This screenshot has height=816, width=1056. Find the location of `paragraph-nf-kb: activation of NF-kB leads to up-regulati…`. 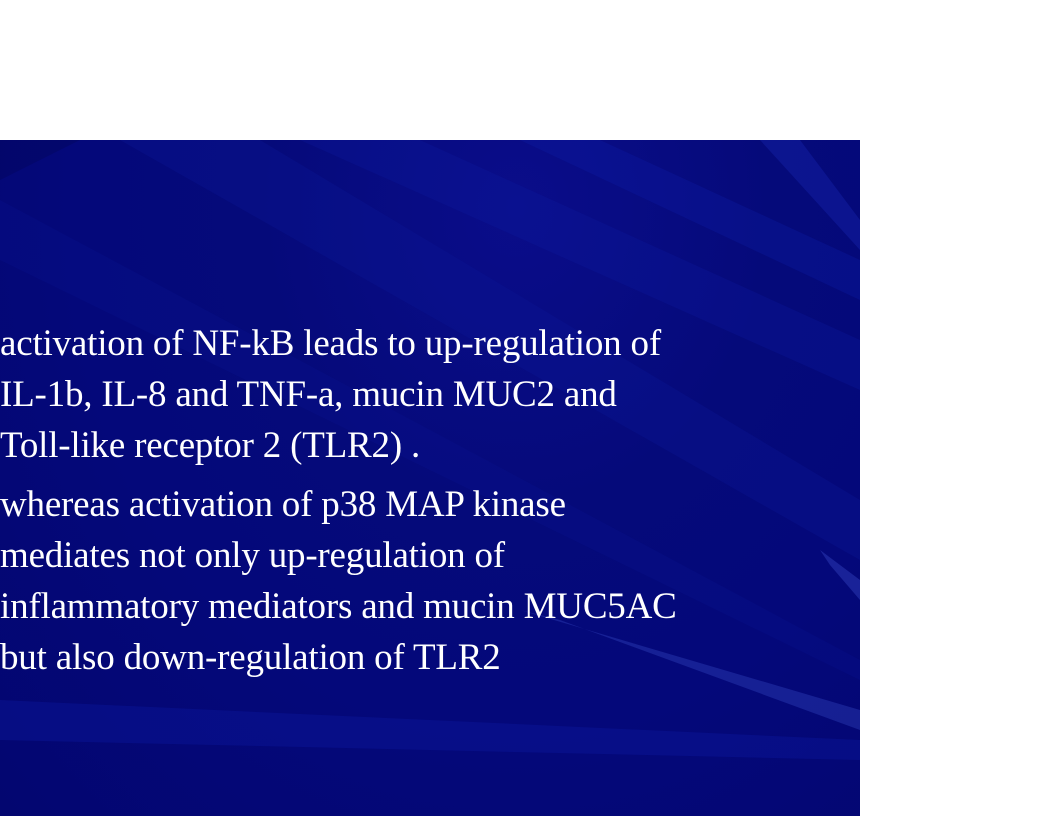

paragraph-nf-kb: activation of NF-kB leads to up-regulati… is located at coordinates (420, 394).